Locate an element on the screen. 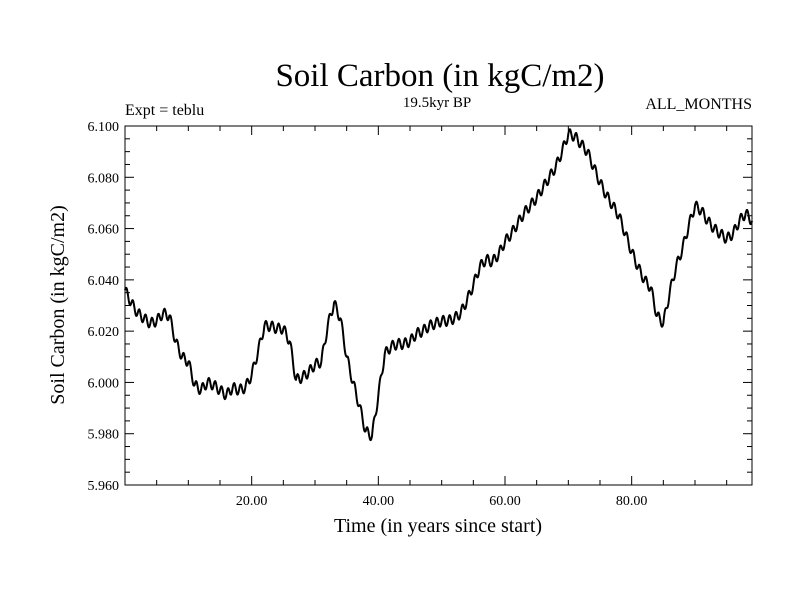 Image resolution: width=800 pixels, height=600 pixels. experiment-label: Expt = teblu is located at coordinates (164, 110).